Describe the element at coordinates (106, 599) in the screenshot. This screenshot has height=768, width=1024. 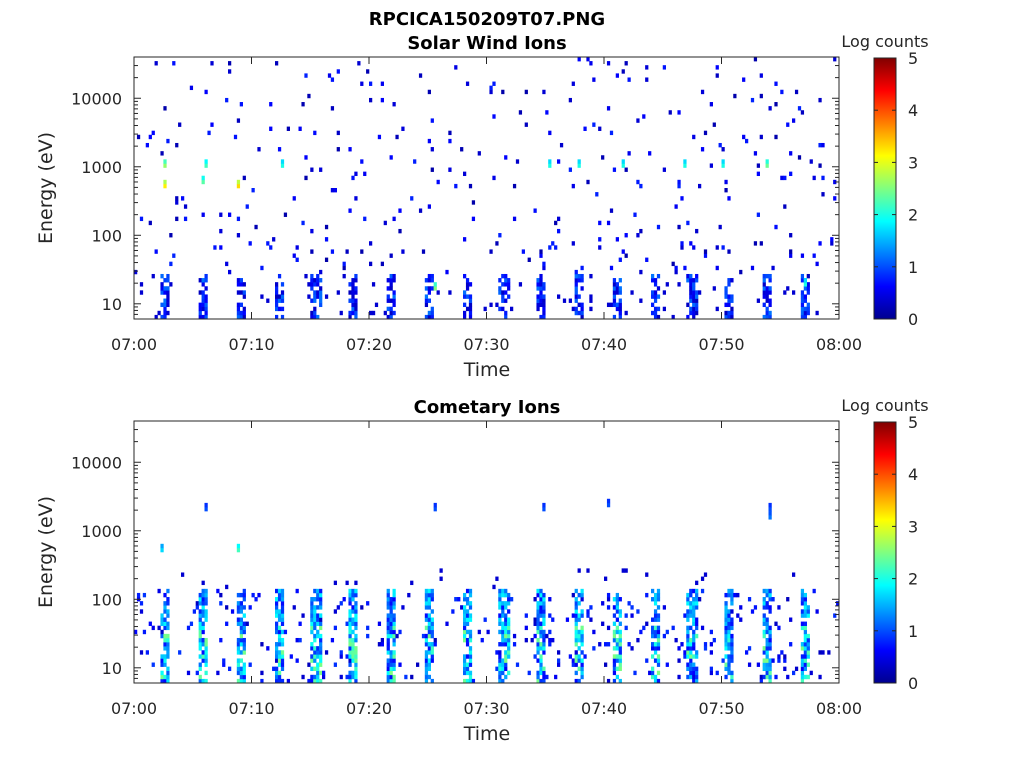
I see `y-tick-label: 100` at that location.